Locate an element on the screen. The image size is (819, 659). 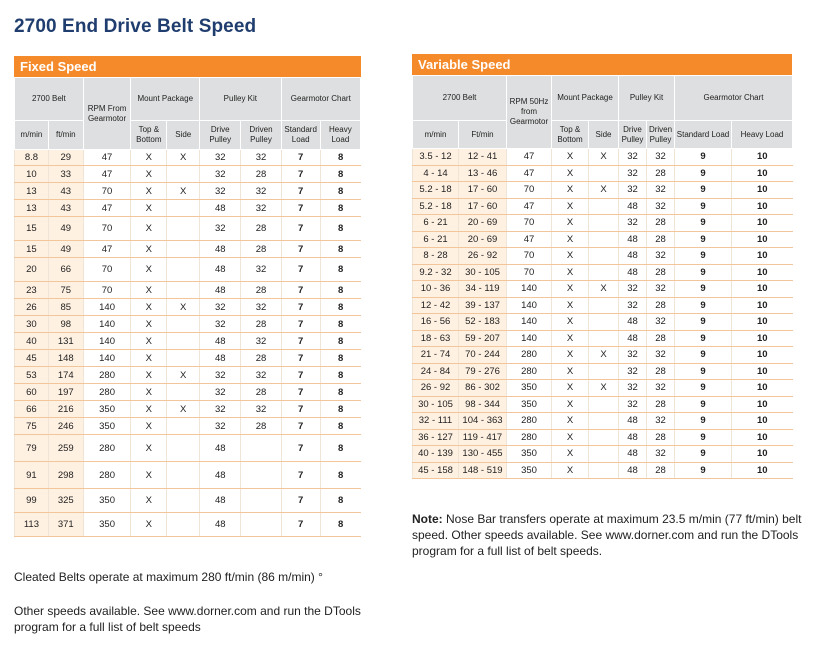
table-row: 60 197 280 X 32 28 7 8 is located at coordinates (187, 392).